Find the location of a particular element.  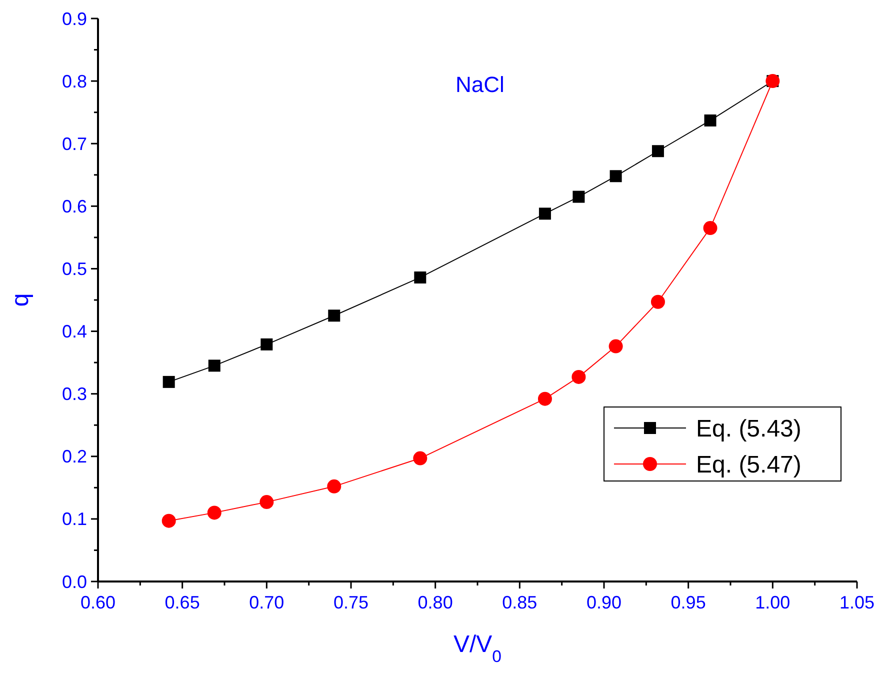

x-tick-label: 0.75 is located at coordinates (351, 602).